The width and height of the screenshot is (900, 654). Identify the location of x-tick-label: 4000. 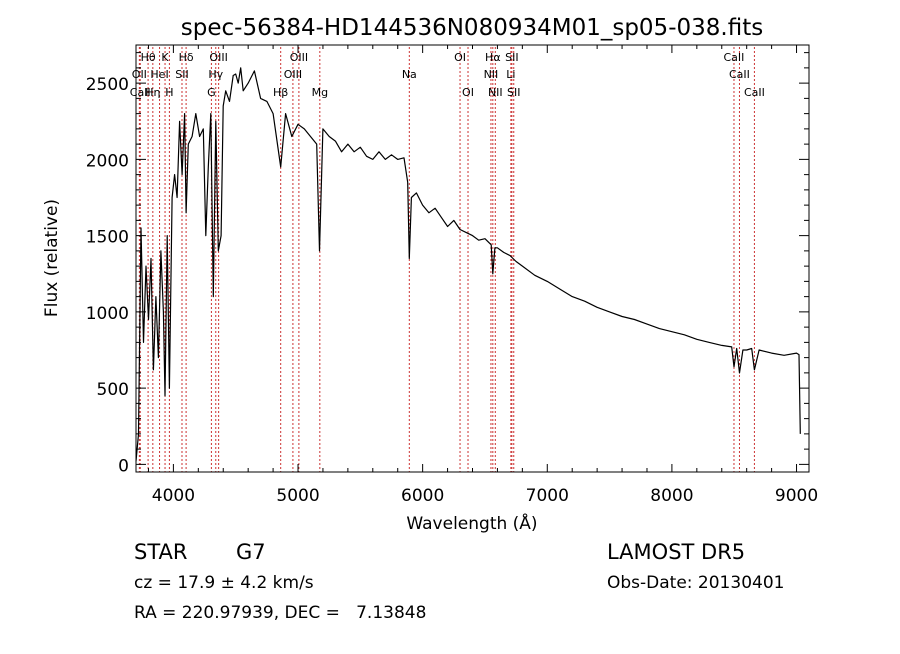
(173, 496).